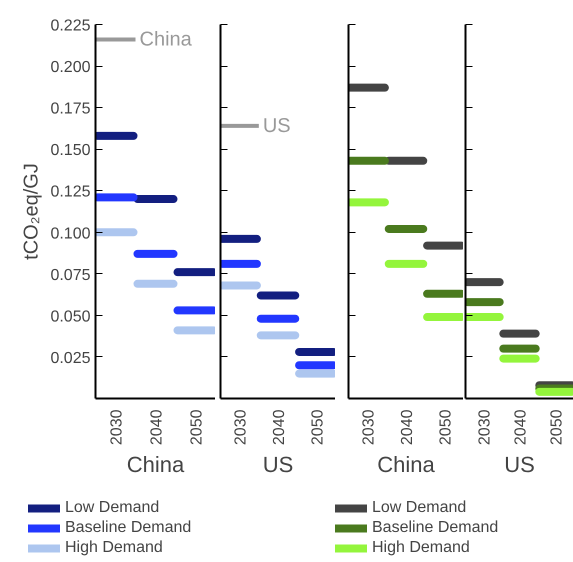 The image size is (573, 562). What do you see at coordinates (70, 233) in the screenshot?
I see `y-tick-label: 0.100` at bounding box center [70, 233].